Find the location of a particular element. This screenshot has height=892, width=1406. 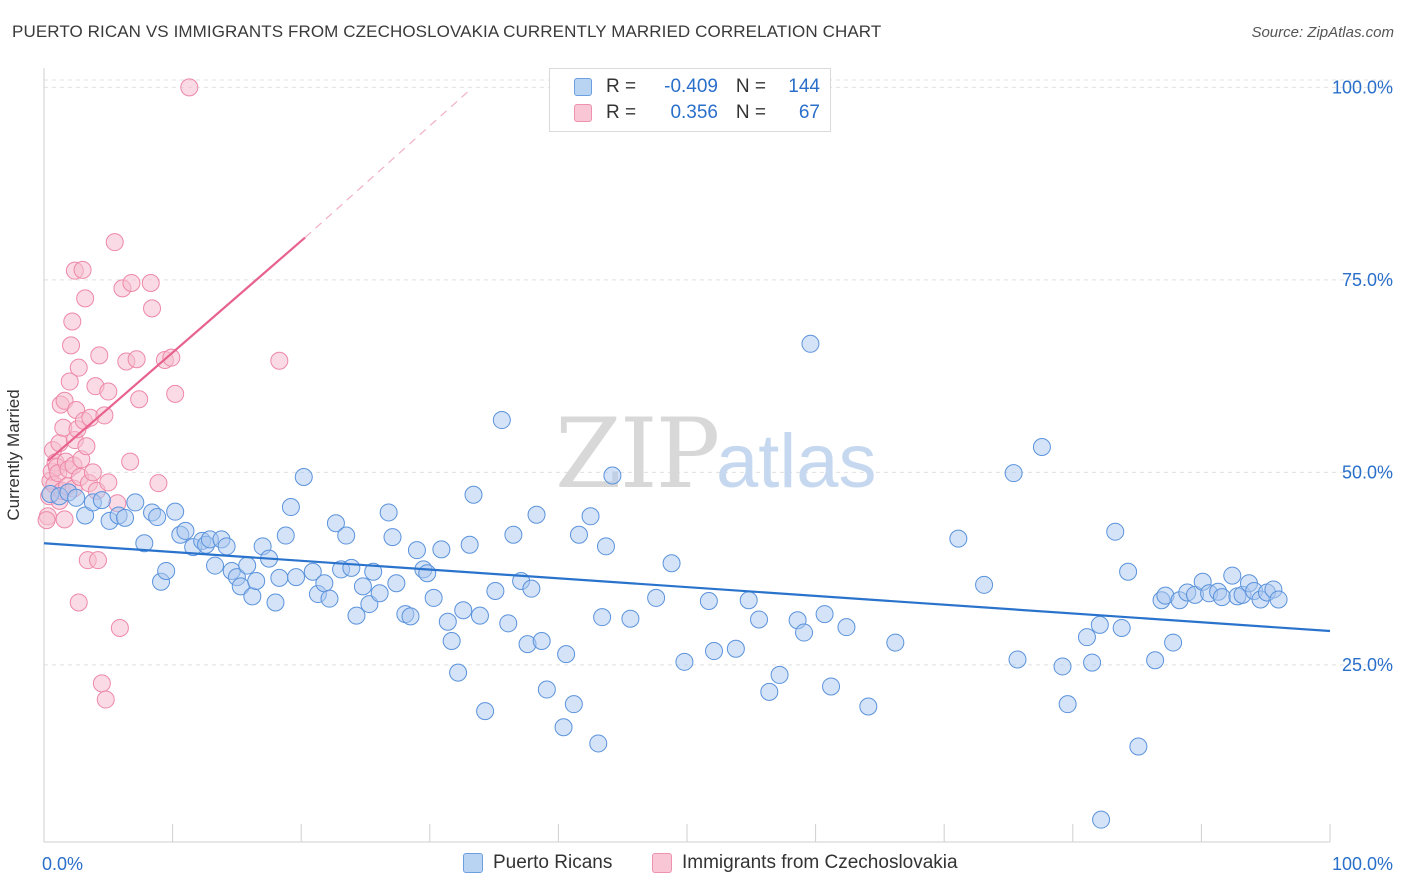

legend-n-value: 144 is located at coordinates (804, 86).